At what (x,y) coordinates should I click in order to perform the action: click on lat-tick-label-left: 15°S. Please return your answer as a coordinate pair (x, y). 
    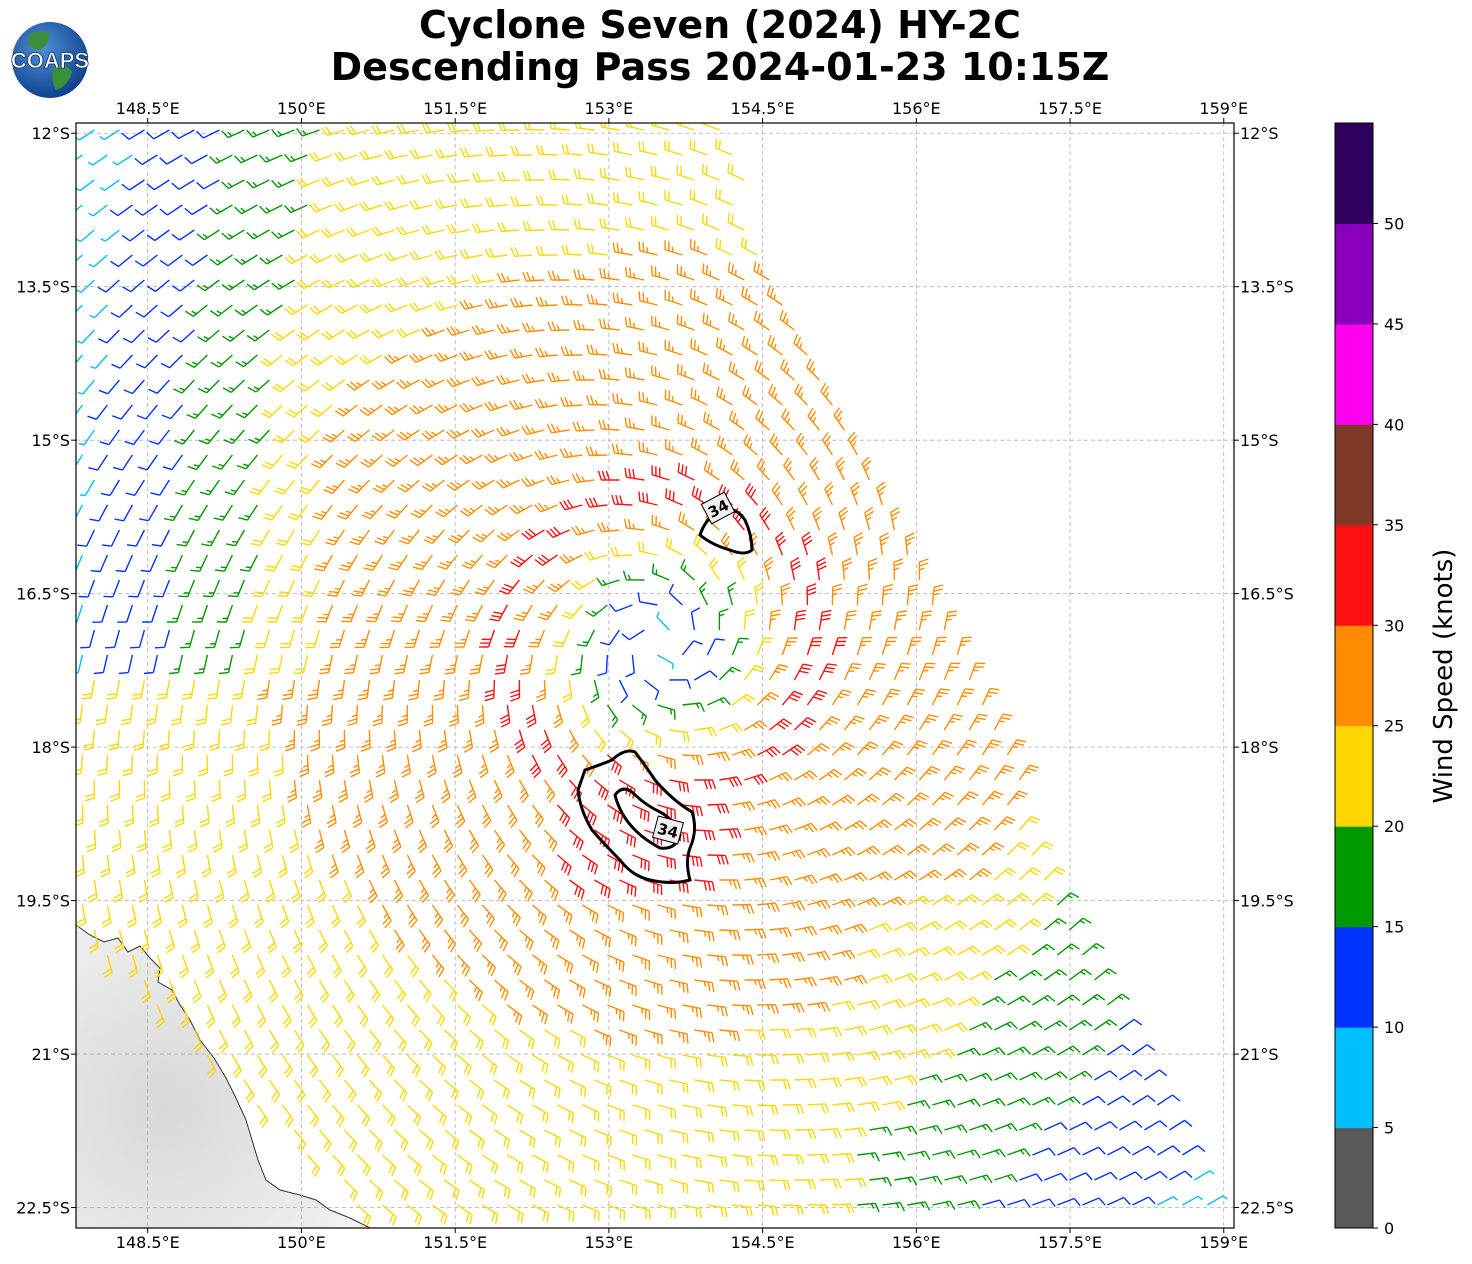
    Looking at the image, I should click on (50, 440).